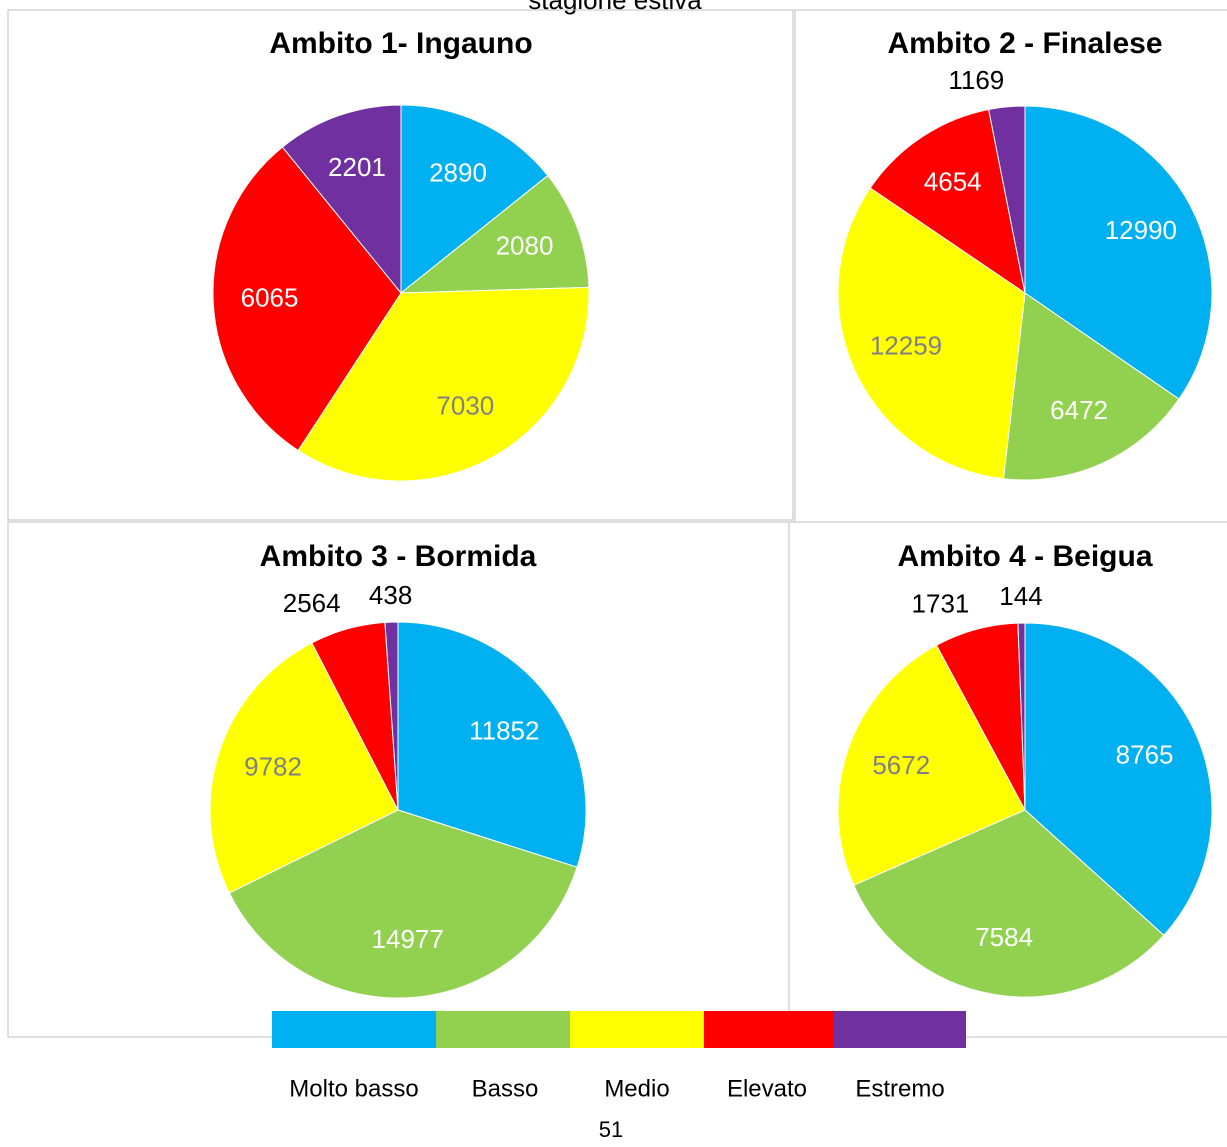 Image resolution: width=1227 pixels, height=1147 pixels. Describe the element at coordinates (408, 939) in the screenshot. I see `data-label: 14977` at that location.